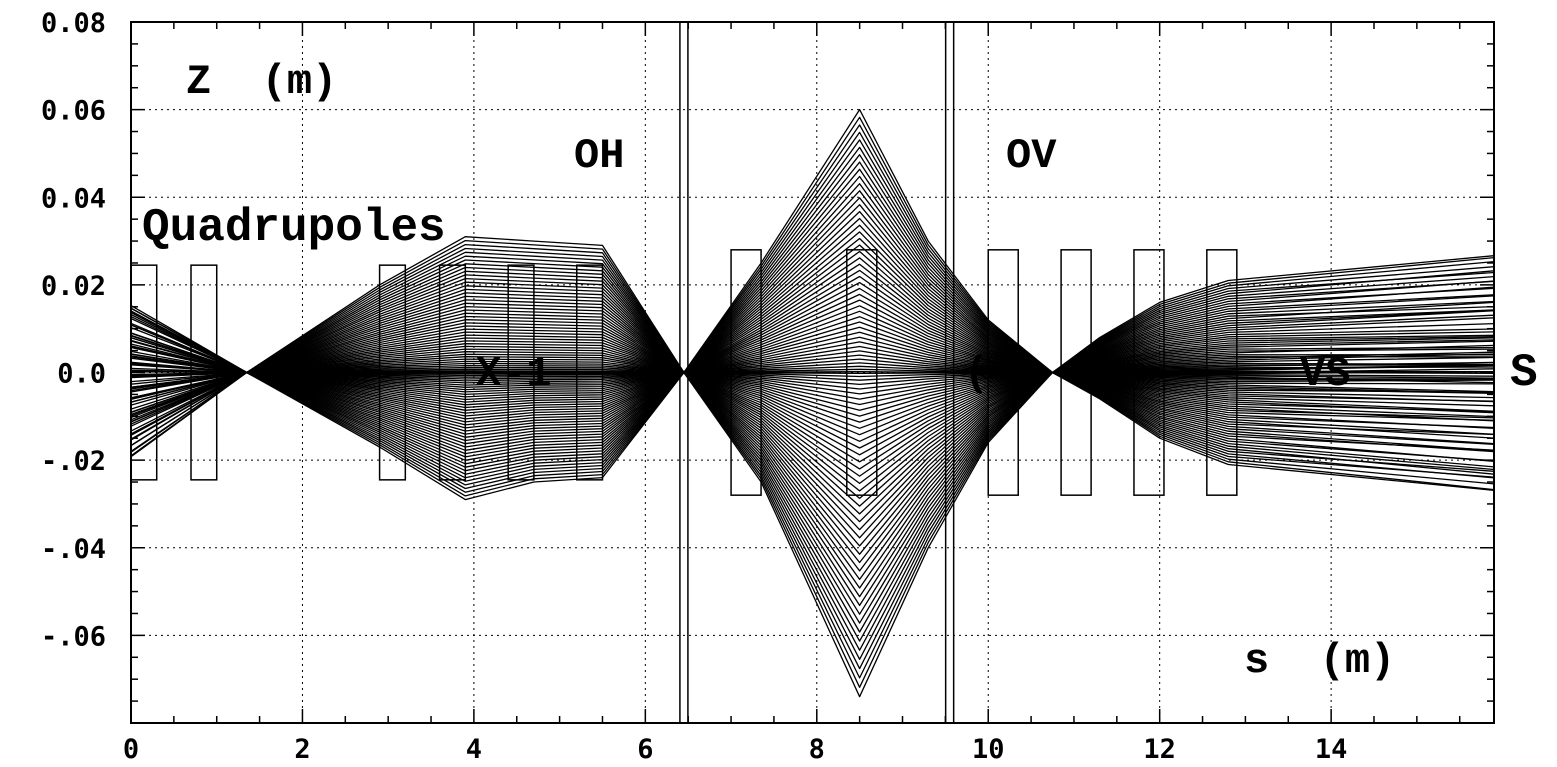 Image resolution: width=1557 pixels, height=767 pixels. What do you see at coordinates (817, 749) in the screenshot?
I see `x-tick-label: 8` at bounding box center [817, 749].